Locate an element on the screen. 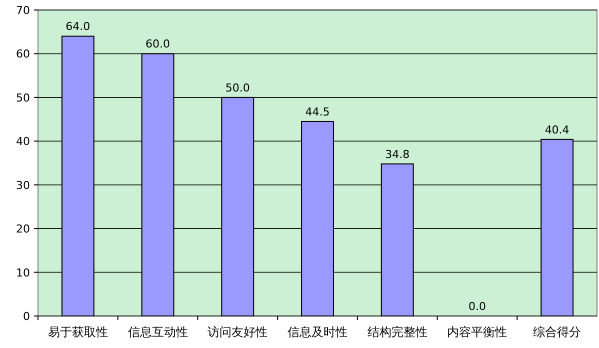 The width and height of the screenshot is (599, 348). data-label: 64.0 is located at coordinates (78, 27).